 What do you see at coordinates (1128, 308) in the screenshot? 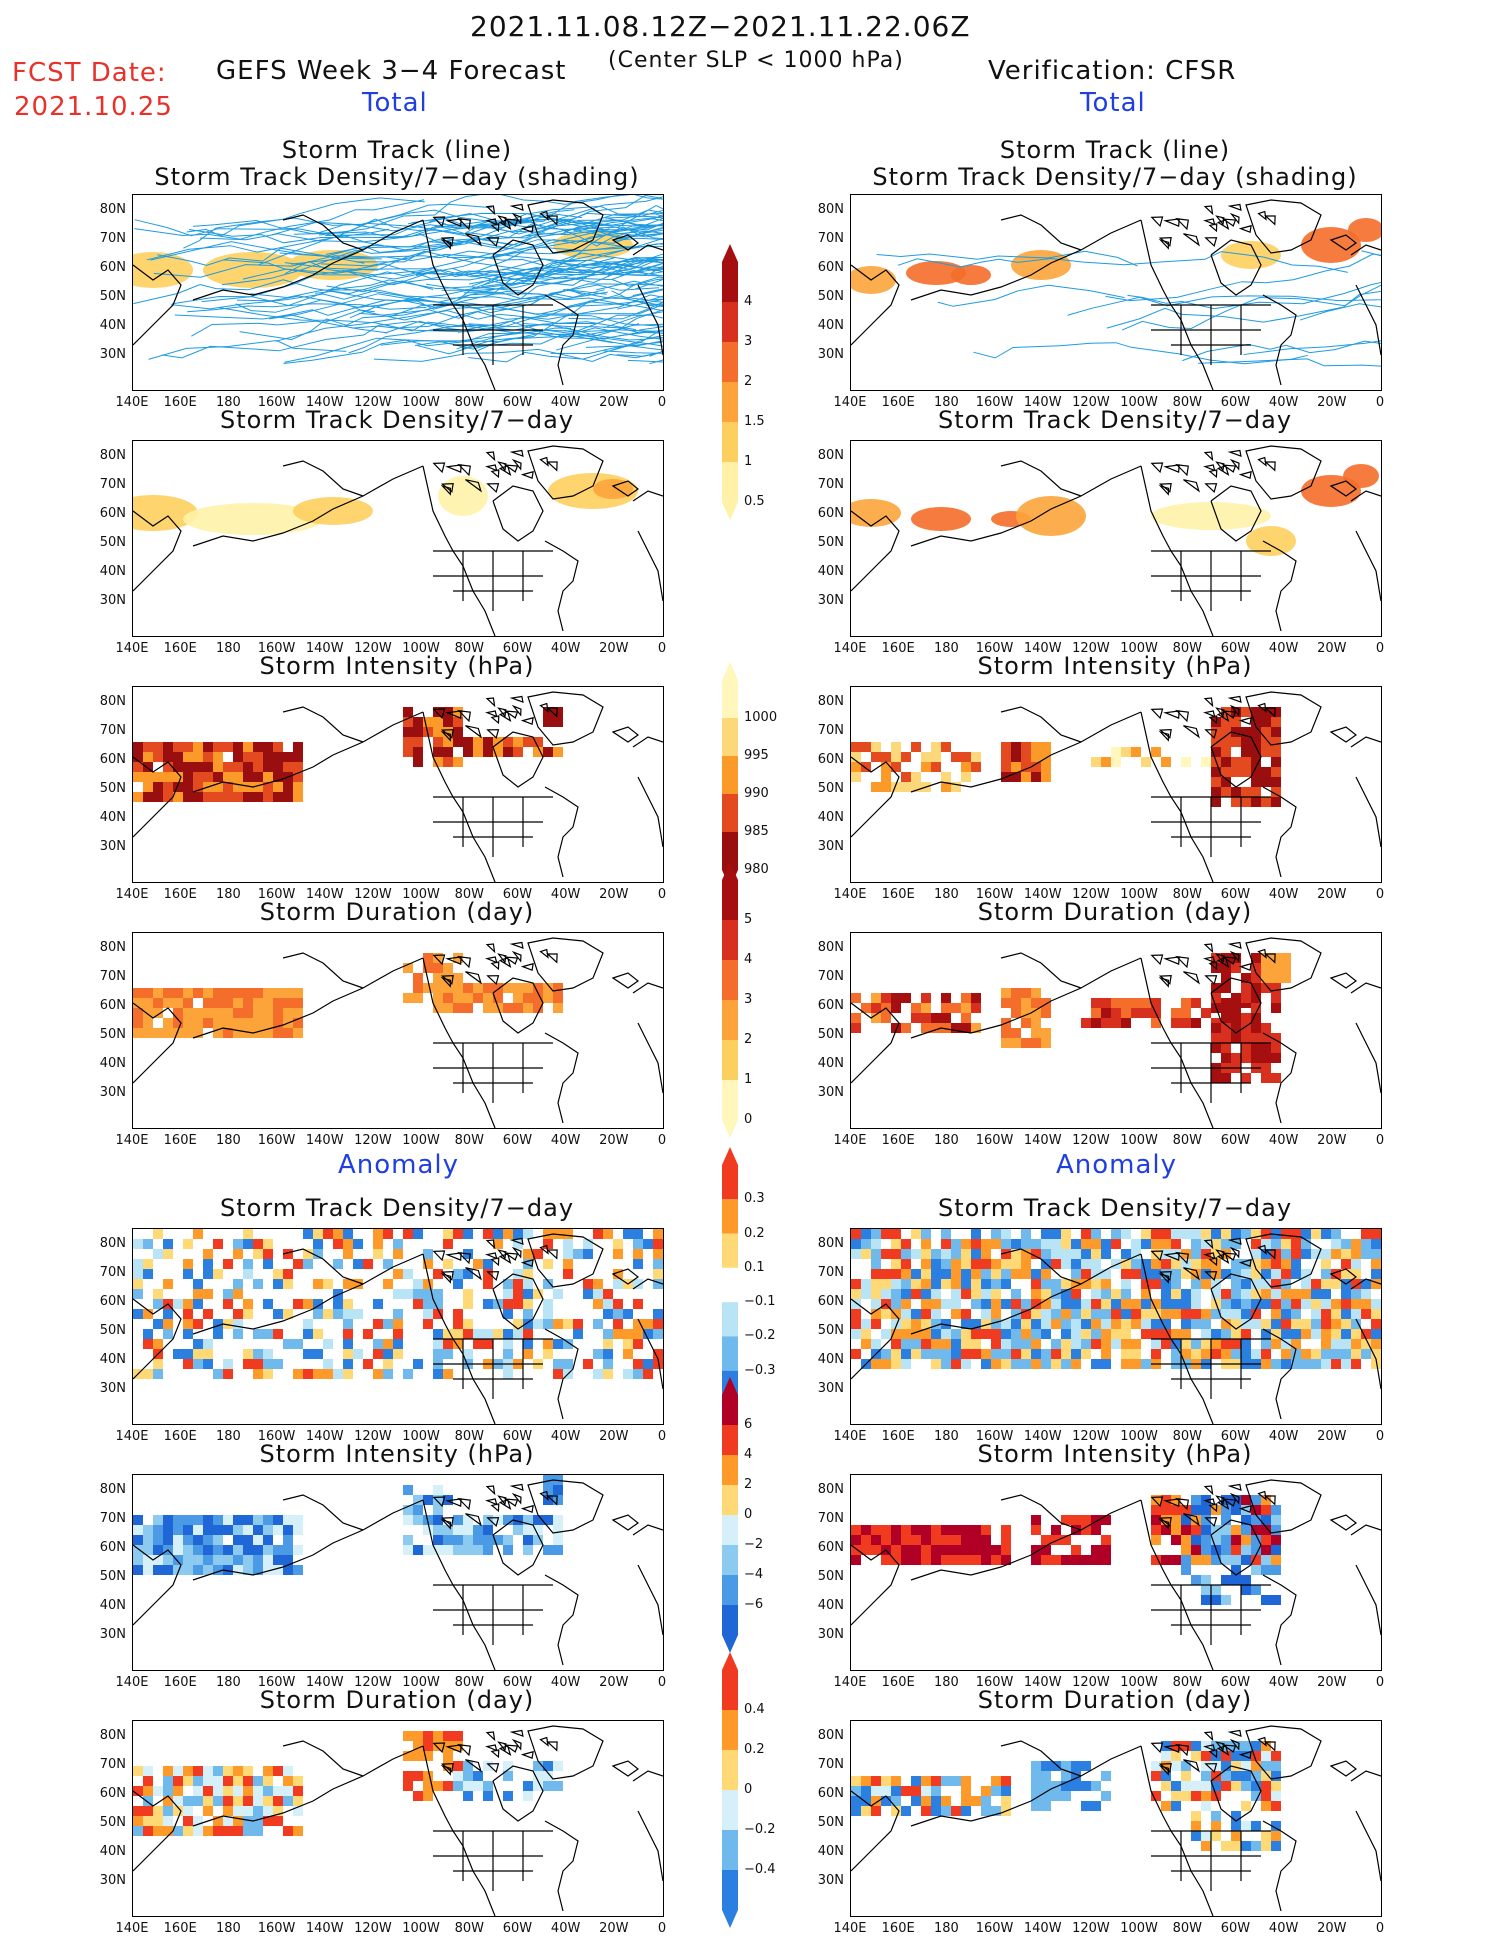
I see `storm-tracks` at bounding box center [1128, 308].